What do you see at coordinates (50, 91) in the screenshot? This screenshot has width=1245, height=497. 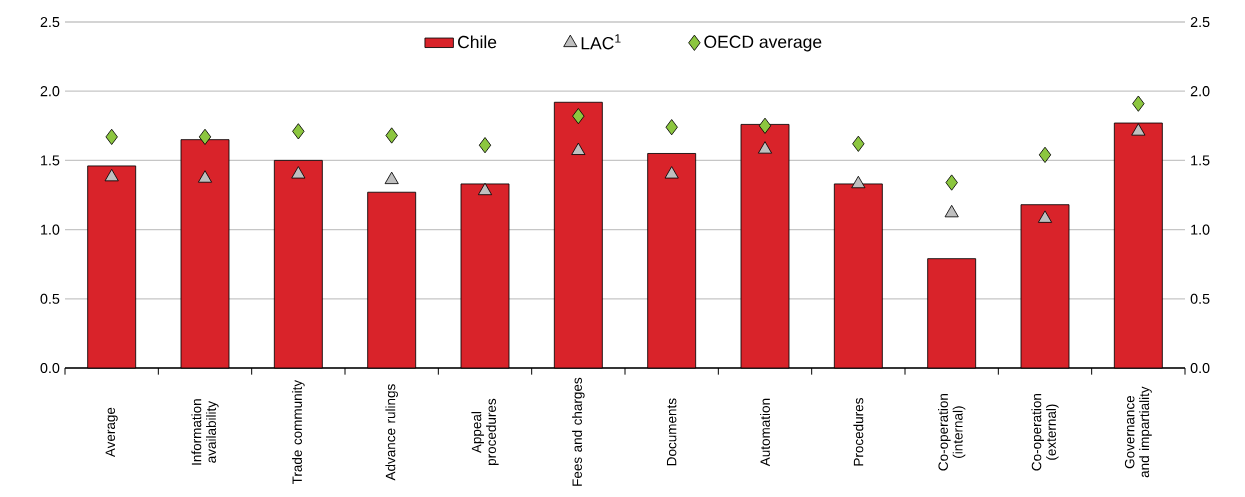 I see `y-tick-label: 2.0` at bounding box center [50, 91].